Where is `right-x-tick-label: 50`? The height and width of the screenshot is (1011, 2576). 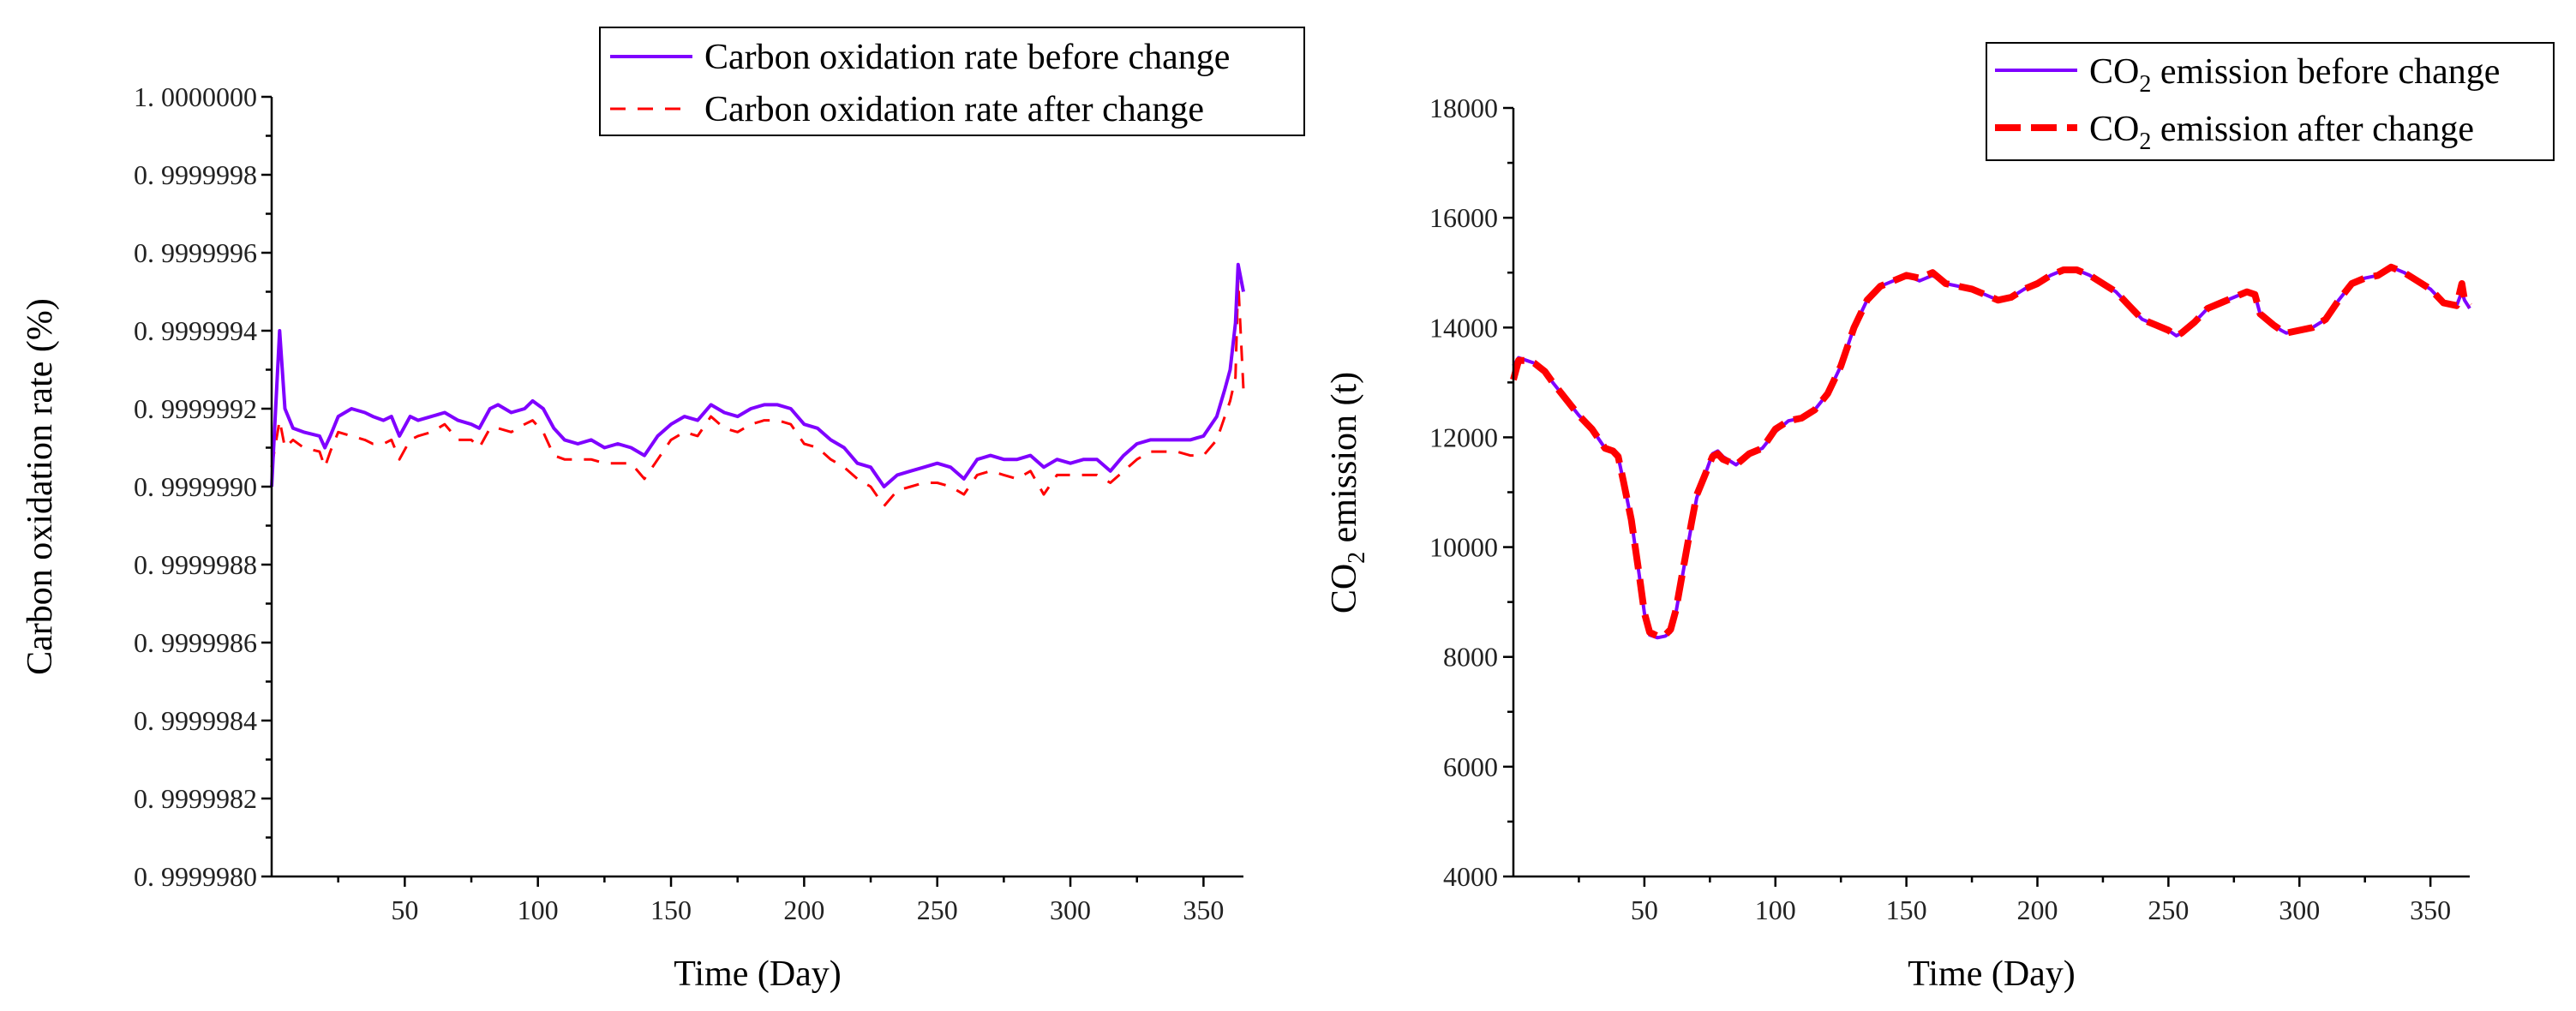 right-x-tick-label: 50 is located at coordinates (1644, 909).